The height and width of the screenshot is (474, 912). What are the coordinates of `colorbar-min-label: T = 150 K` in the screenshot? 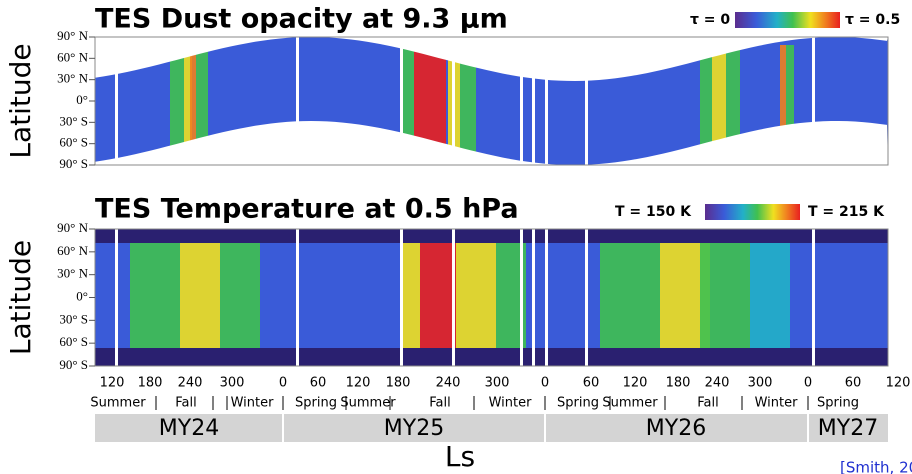 It's located at (653, 212).